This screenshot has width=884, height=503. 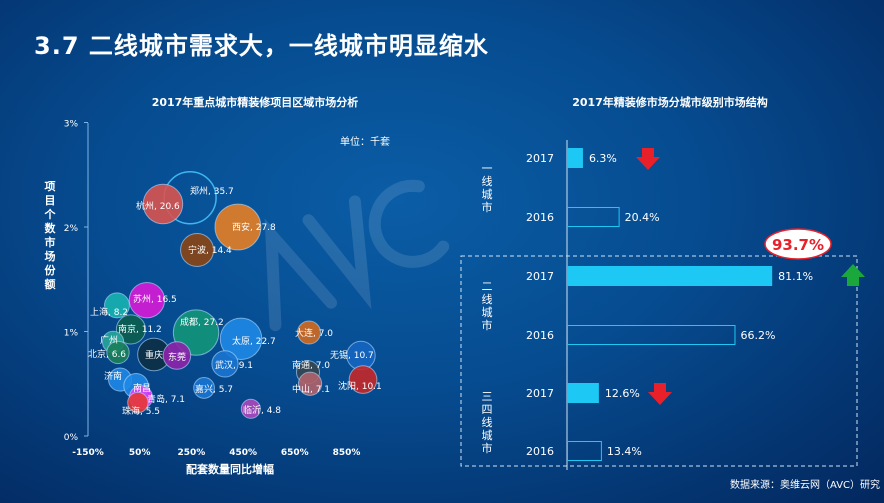 What do you see at coordinates (154, 355) in the screenshot?
I see `bubble-label: 重庆` at bounding box center [154, 355].